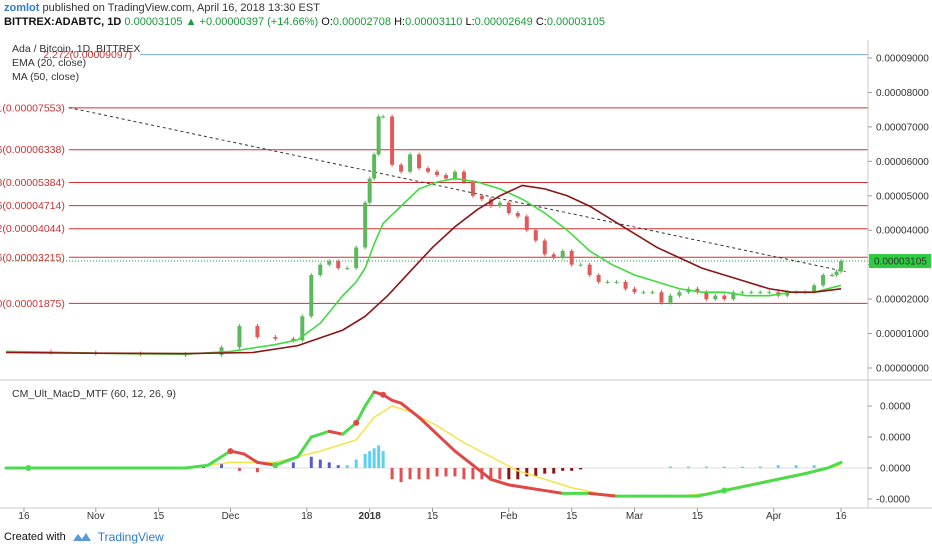 Image resolution: width=932 pixels, height=550 pixels. What do you see at coordinates (895, 407) in the screenshot?
I see `macd-tick-label: 0.0000` at bounding box center [895, 407].